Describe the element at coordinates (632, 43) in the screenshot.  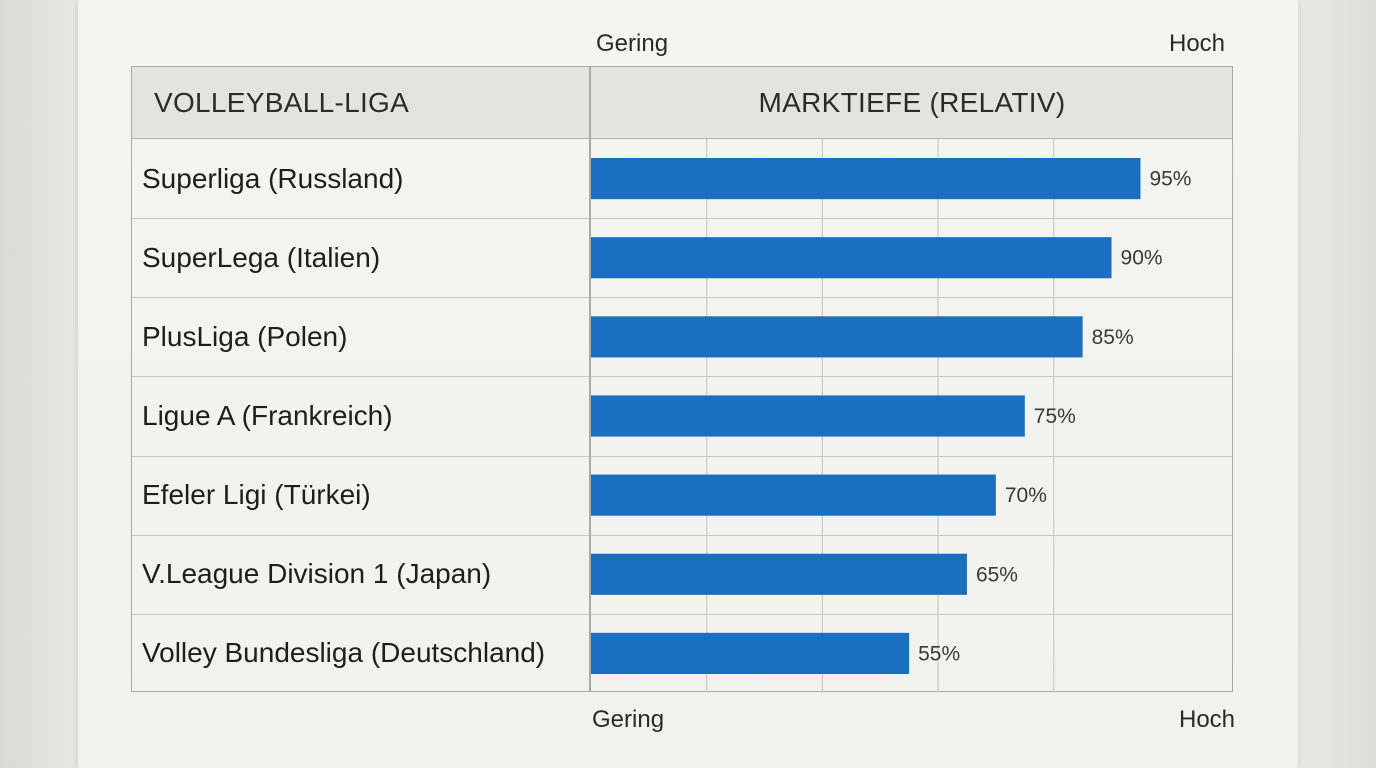
I see `scale-label-top-low: Gering` at that location.